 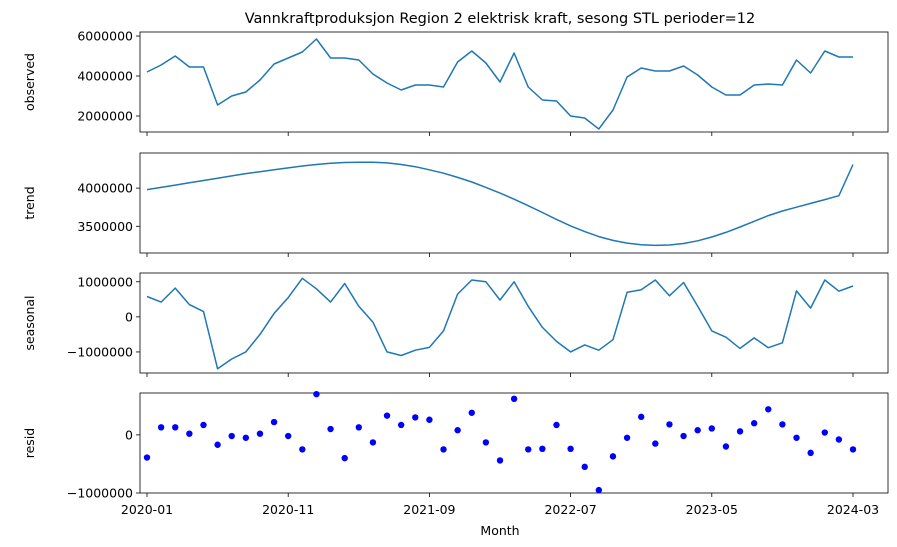 What do you see at coordinates (105, 36) in the screenshot?
I see `y-tick-label: 6000000` at bounding box center [105, 36].